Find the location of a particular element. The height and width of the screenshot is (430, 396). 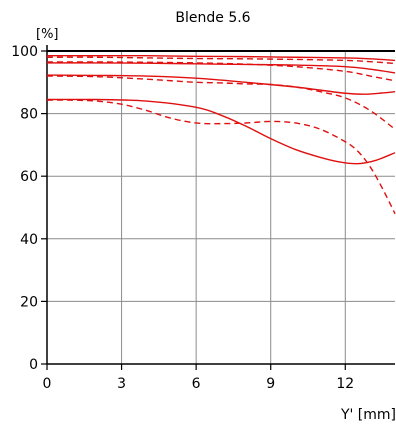

x-axis-label: Y' [mm] is located at coordinates (368, 415).